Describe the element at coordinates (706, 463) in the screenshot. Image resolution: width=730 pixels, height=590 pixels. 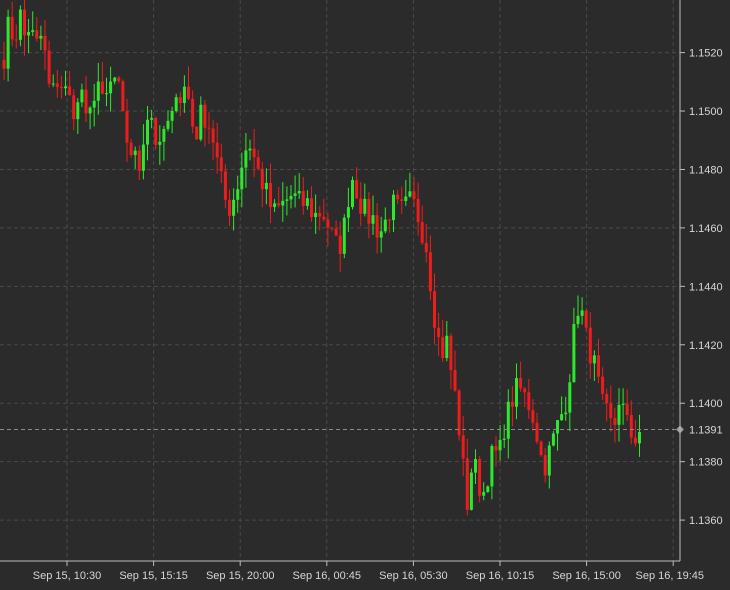
I see `y-tick-label: 1.1380` at that location.